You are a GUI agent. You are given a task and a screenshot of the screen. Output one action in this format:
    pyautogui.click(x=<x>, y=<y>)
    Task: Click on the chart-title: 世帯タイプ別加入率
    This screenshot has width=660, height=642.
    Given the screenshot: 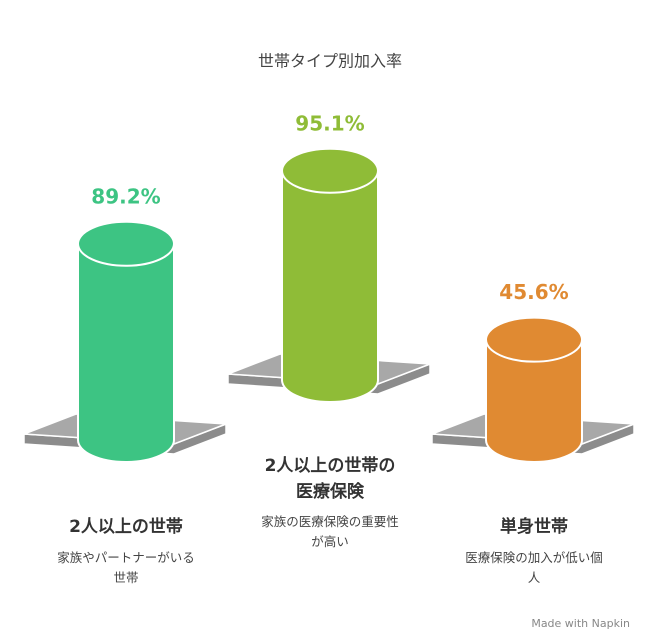 What is the action you would take?
    pyautogui.click(x=330, y=61)
    